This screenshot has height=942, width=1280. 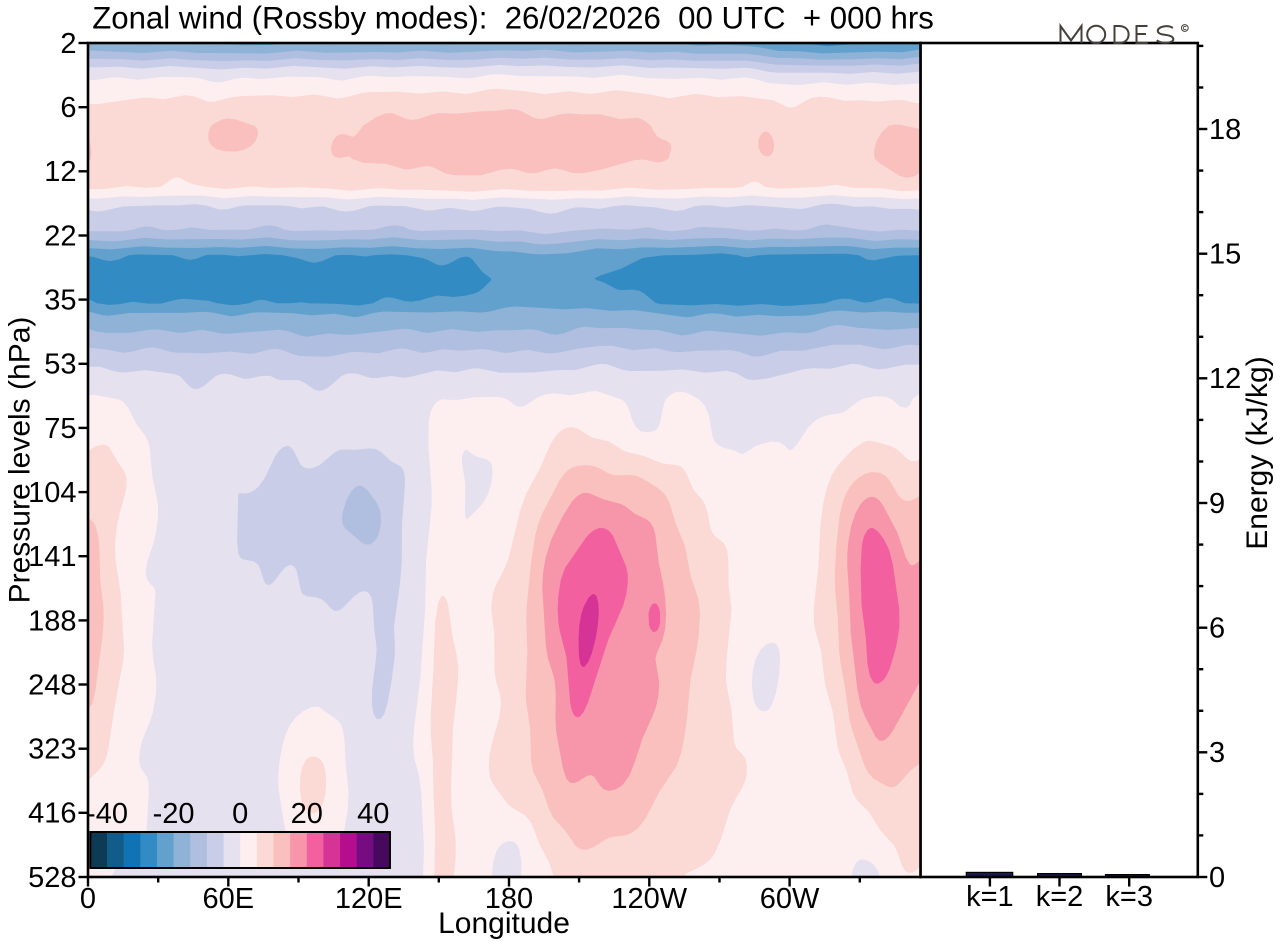 What do you see at coordinates (790, 899) in the screenshot?
I see `svg-text: 60W` at bounding box center [790, 899].